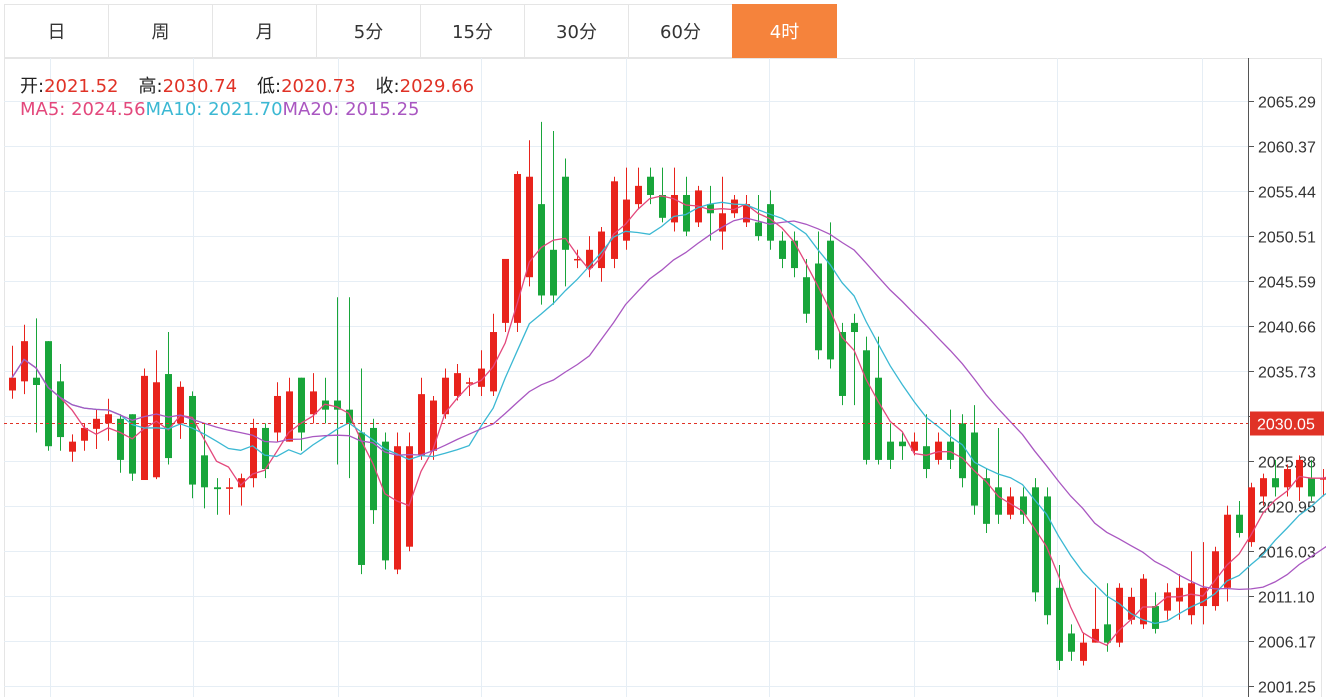 The image size is (1326, 697). What do you see at coordinates (160, 31) in the screenshot?
I see `tab-week: 周` at bounding box center [160, 31].